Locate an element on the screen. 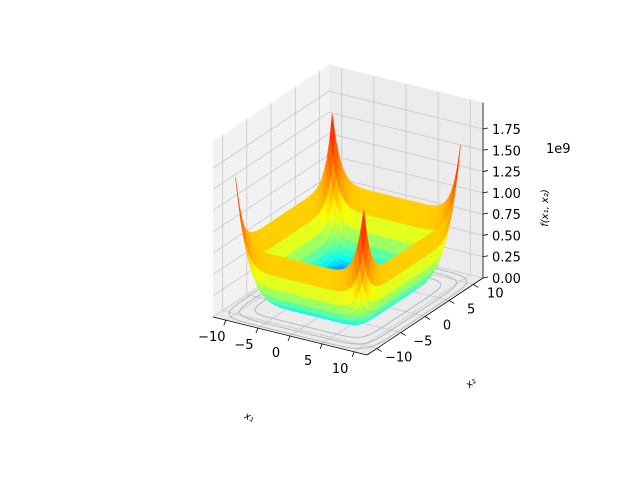 The width and height of the screenshot is (640, 480). x-axis-label: x₁ is located at coordinates (248, 417).